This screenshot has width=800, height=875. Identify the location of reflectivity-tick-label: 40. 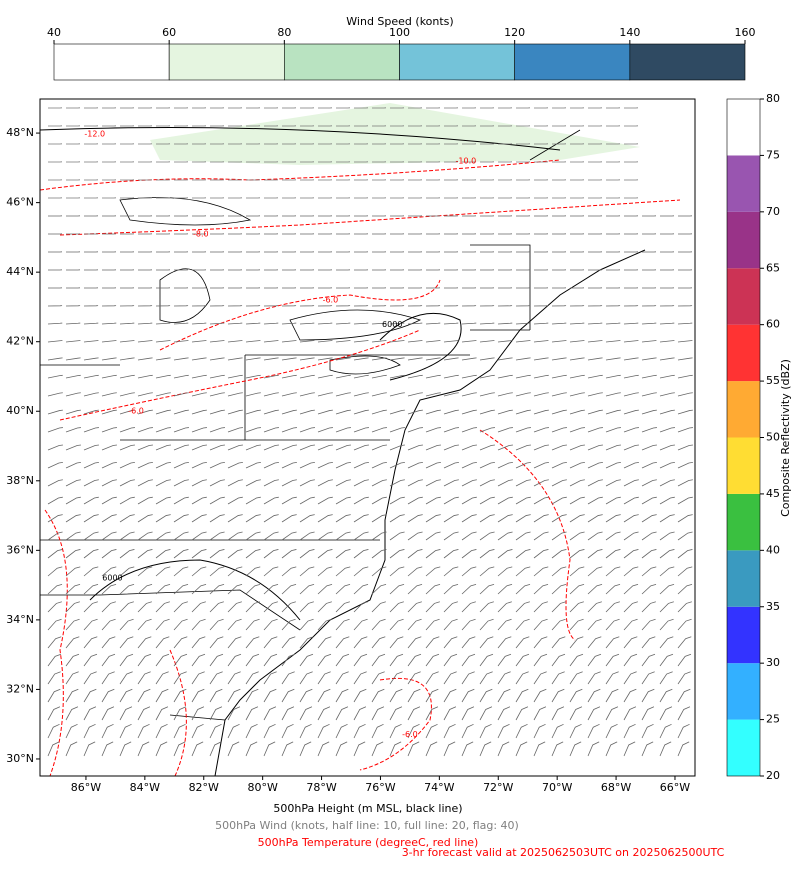
(773, 549).